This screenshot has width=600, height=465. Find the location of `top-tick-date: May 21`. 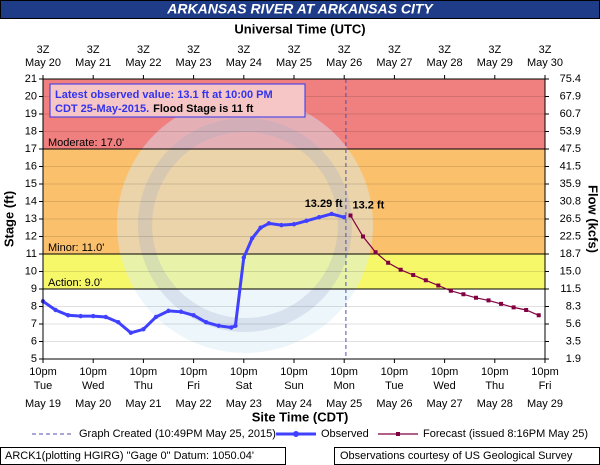

top-tick-date: May 21 is located at coordinates (93, 63).